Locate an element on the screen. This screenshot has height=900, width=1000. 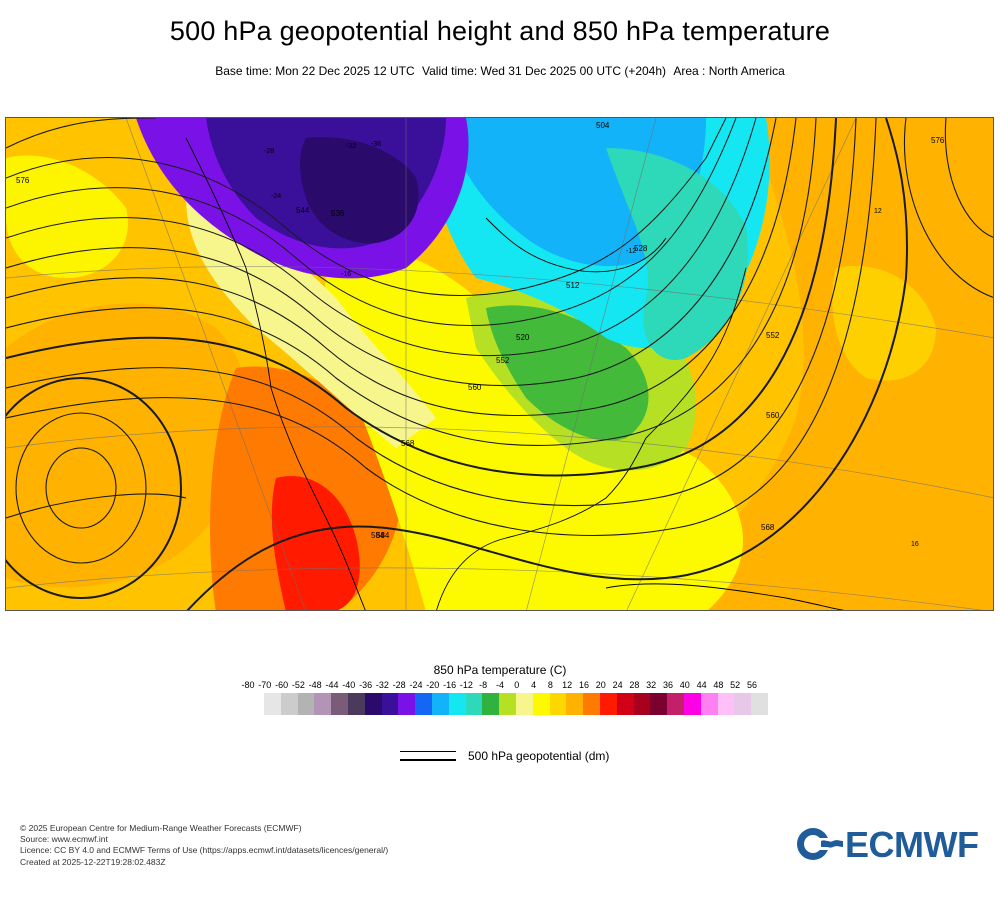
contour-label: 520 is located at coordinates (523, 337).